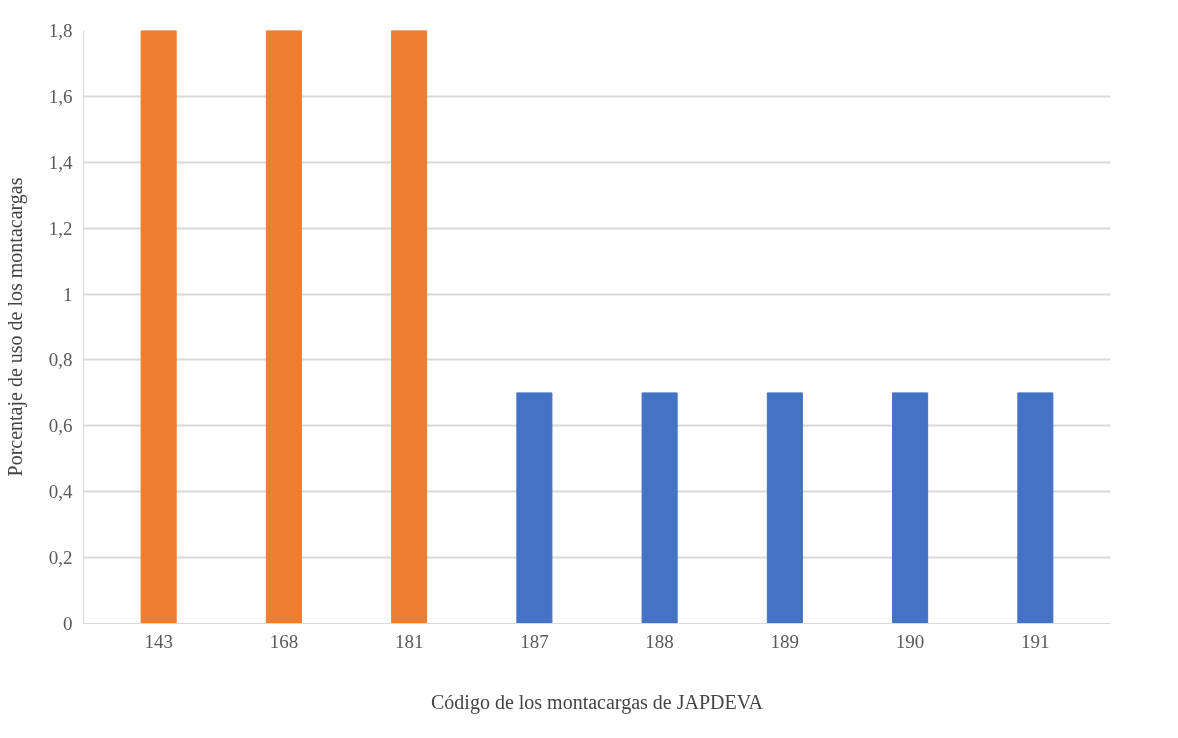 The height and width of the screenshot is (738, 1178). Describe the element at coordinates (597, 702) in the screenshot. I see `x-axis-title: Código de los montacargas de JAPDEVA` at that location.